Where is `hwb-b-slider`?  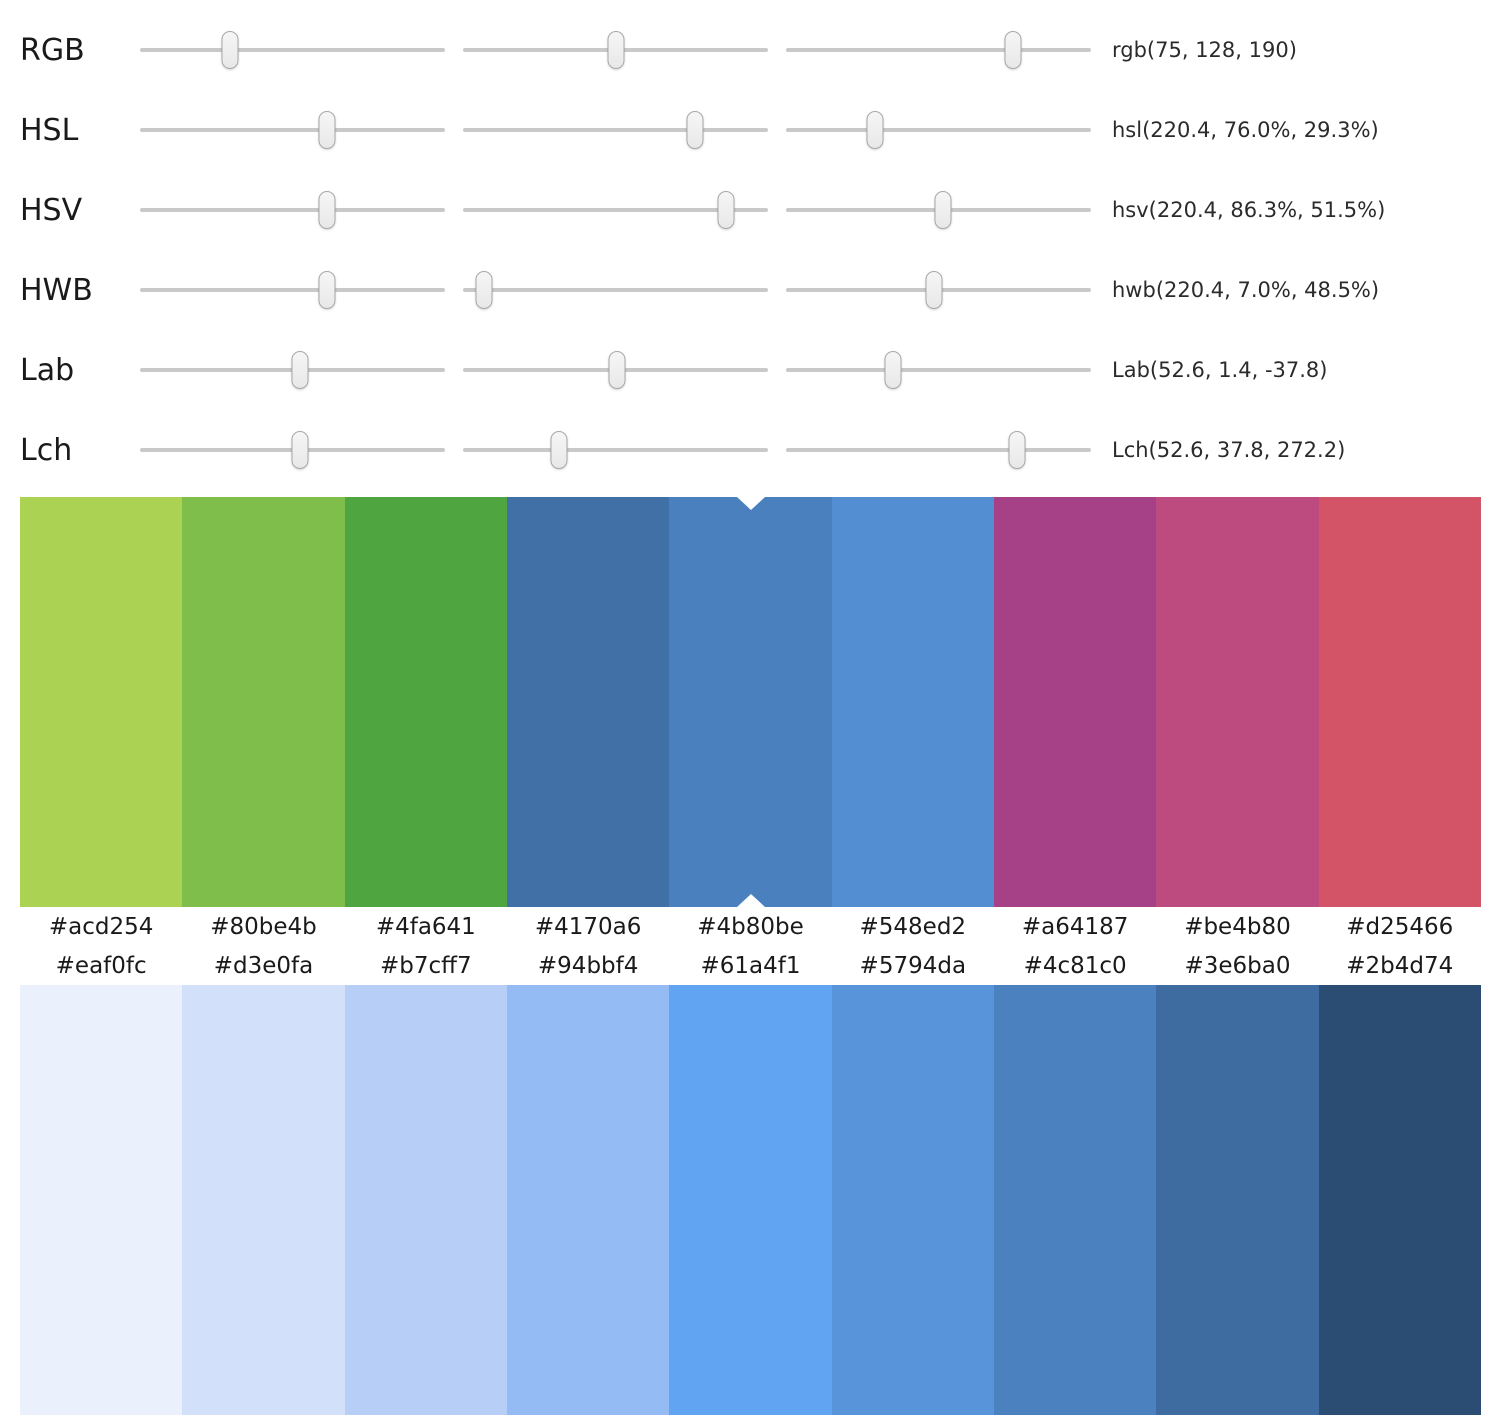
hwb-b-slider is located at coordinates (938, 290).